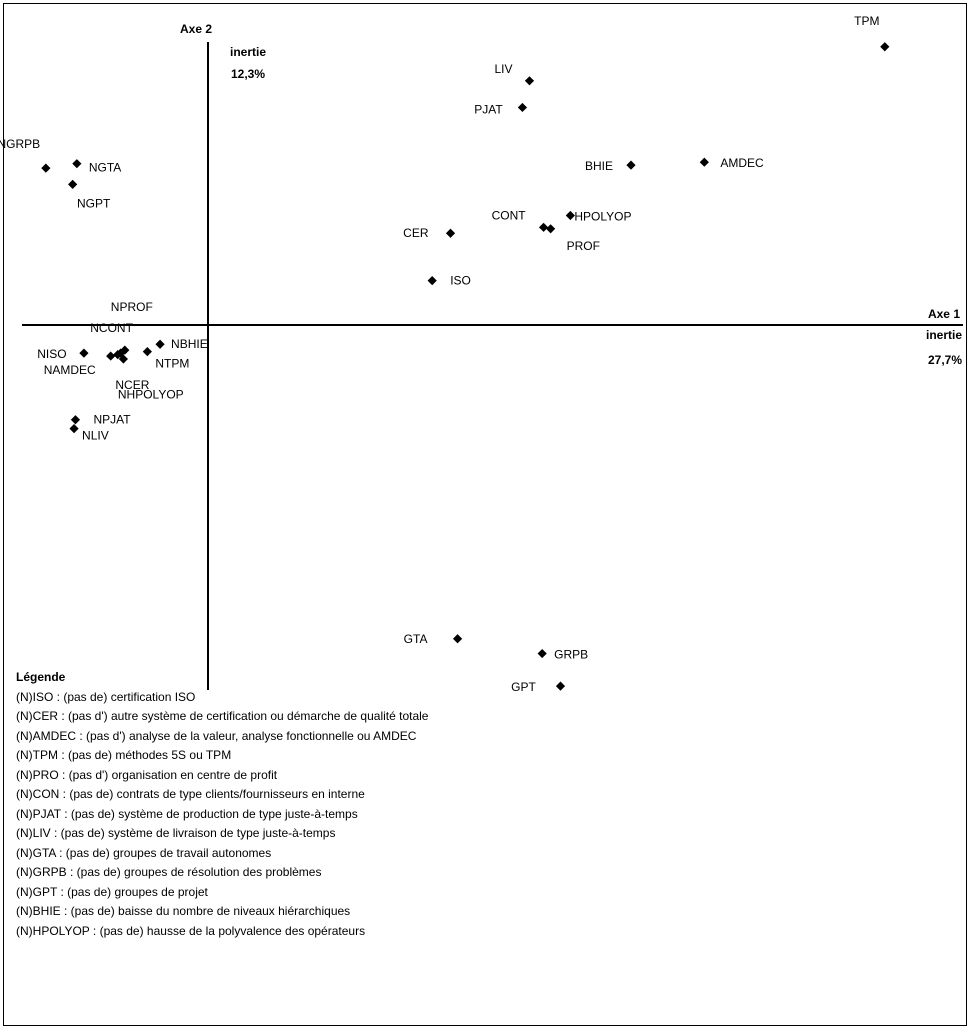 Image resolution: width=970 pixels, height=1029 pixels. Describe the element at coordinates (599, 166) in the screenshot. I see `point-label-bhie: BHIE` at that location.